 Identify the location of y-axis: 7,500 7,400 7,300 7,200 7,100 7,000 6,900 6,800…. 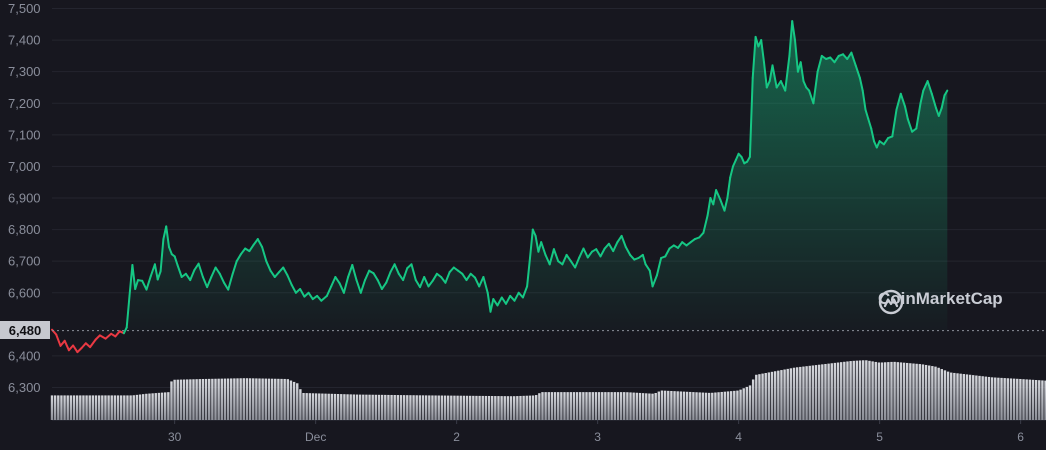
(24, 198).